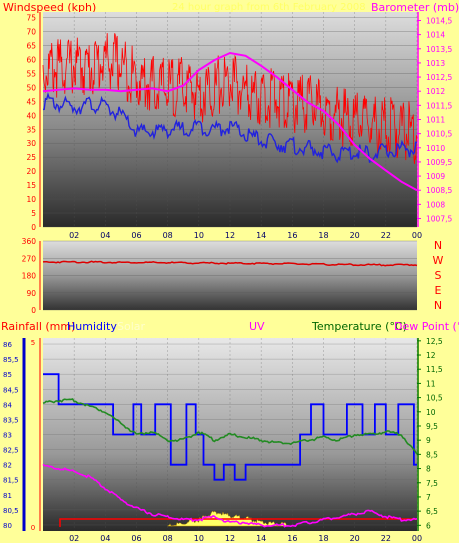  I want to click on temperature-tick-label: 12, so click(431, 355).